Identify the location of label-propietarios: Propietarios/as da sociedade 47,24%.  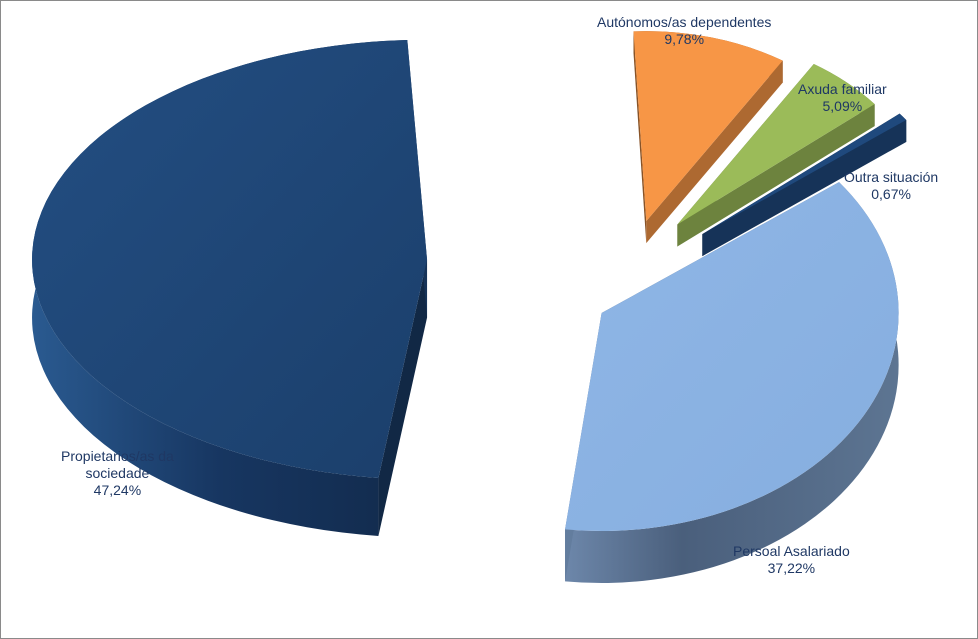
(117, 473).